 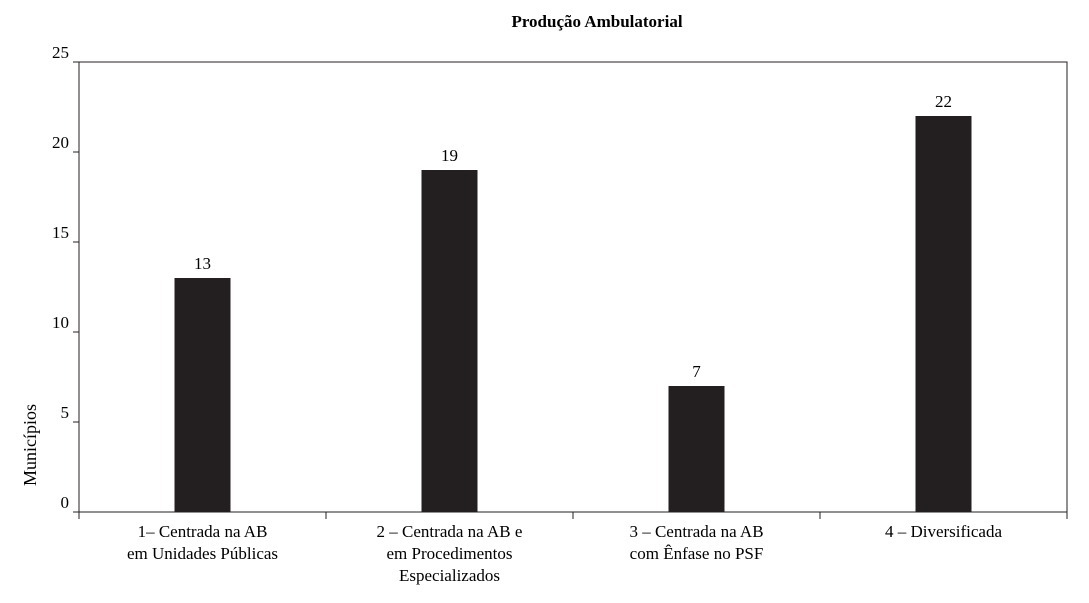 I want to click on y-tick-label: 0, so click(x=65, y=502).